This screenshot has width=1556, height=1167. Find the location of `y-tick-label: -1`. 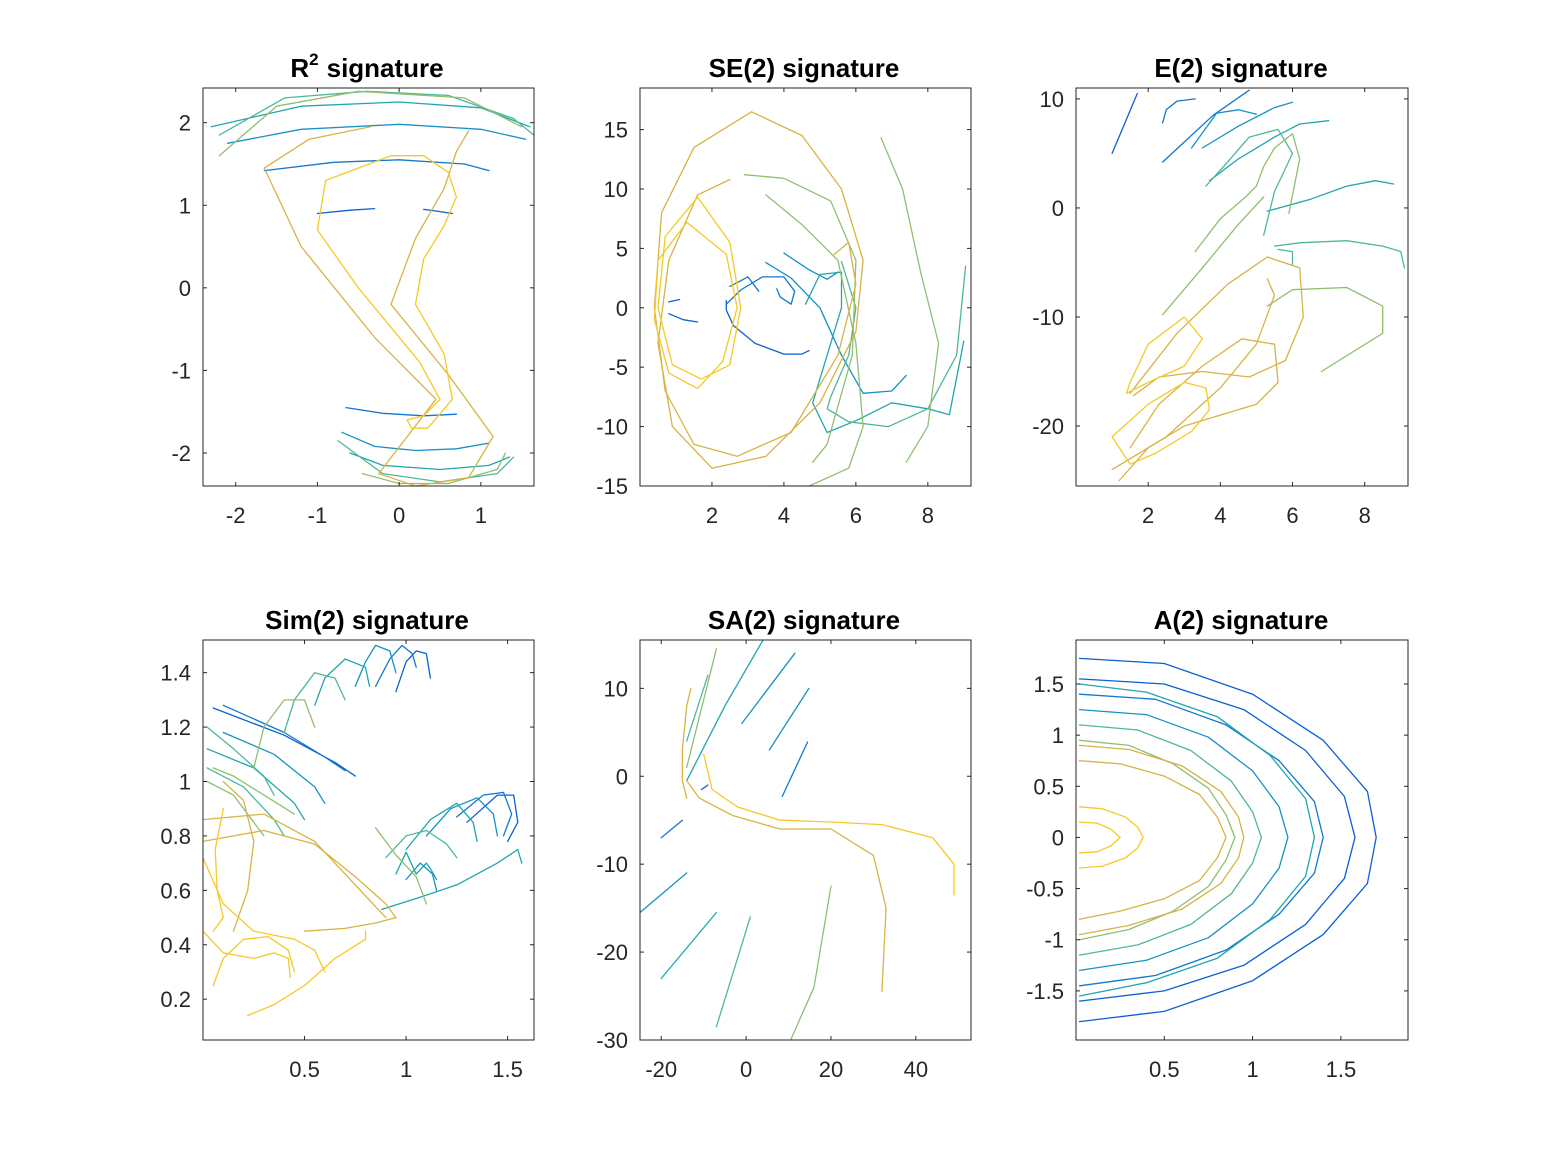

y-tick-label: -1 is located at coordinates (1054, 940).